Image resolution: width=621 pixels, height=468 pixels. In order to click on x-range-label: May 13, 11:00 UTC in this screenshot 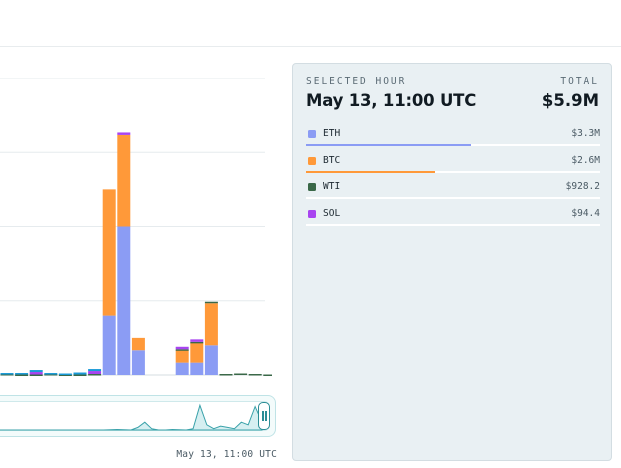, I will do `click(226, 454)`.